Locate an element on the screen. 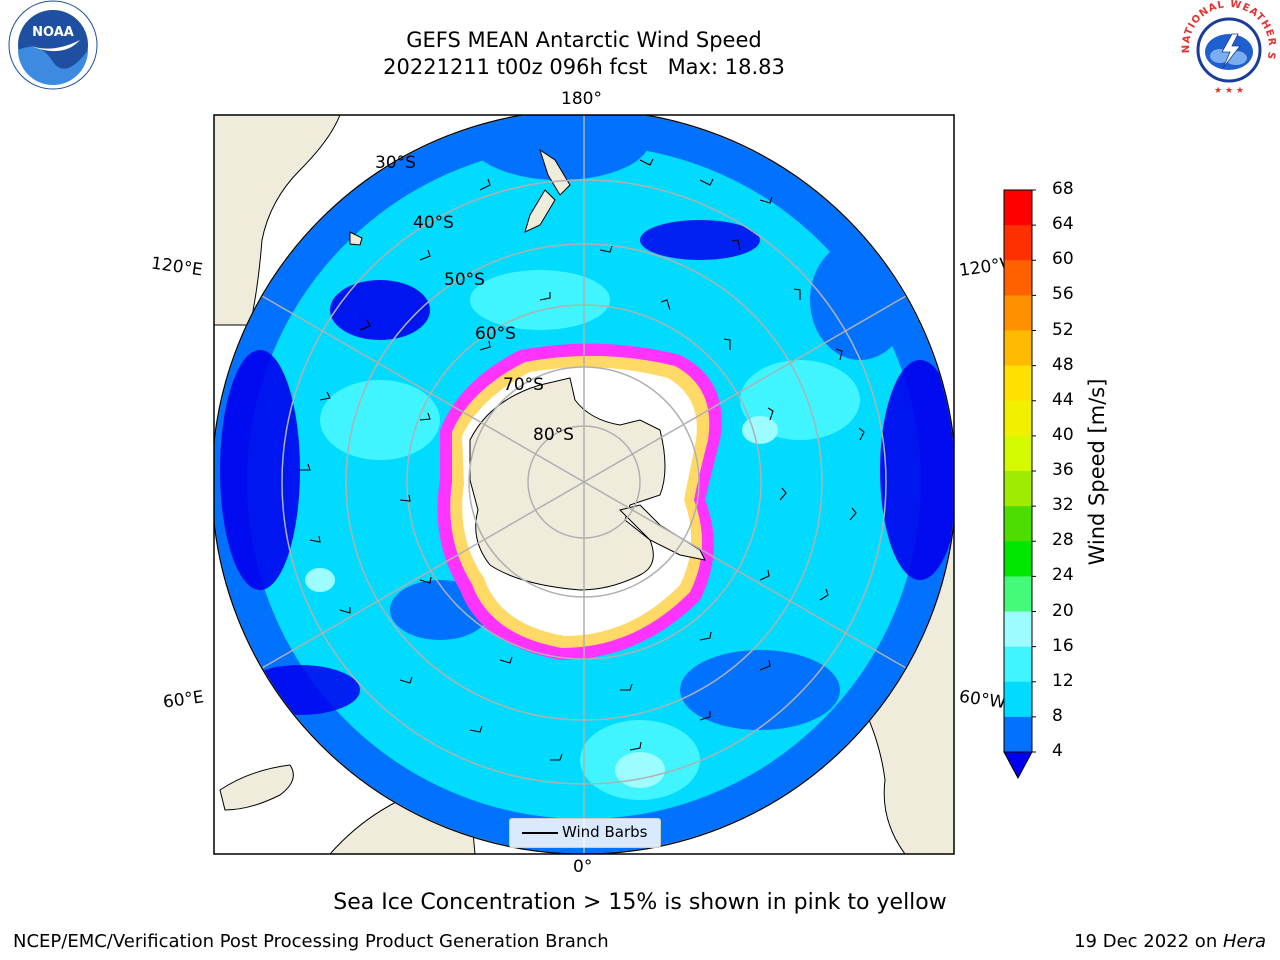 The image size is (1280, 960). lon-label-180: 180° is located at coordinates (581, 99).